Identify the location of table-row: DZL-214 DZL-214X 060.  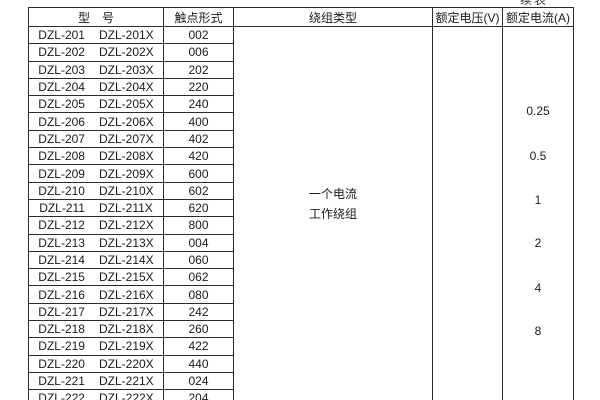
(301, 260).